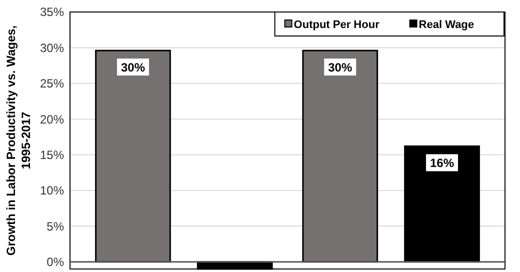  I want to click on legend-label: Output Per Hour, so click(337, 25).